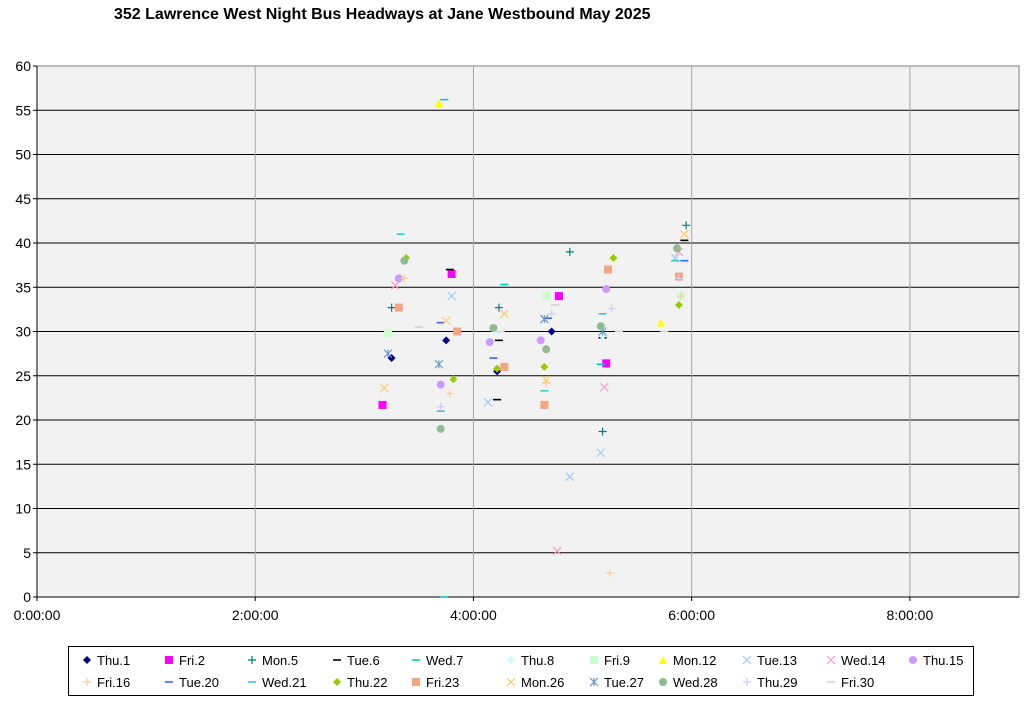 The height and width of the screenshot is (703, 1024). What do you see at coordinates (23, 332) in the screenshot?
I see `y-tick-label: 30` at bounding box center [23, 332].